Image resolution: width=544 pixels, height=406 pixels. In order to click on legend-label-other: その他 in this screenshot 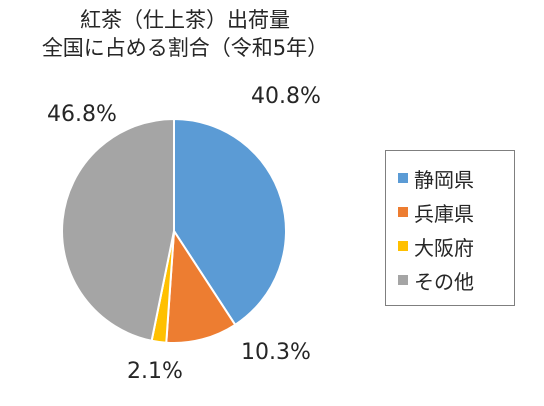, I will do `click(444, 281)`.